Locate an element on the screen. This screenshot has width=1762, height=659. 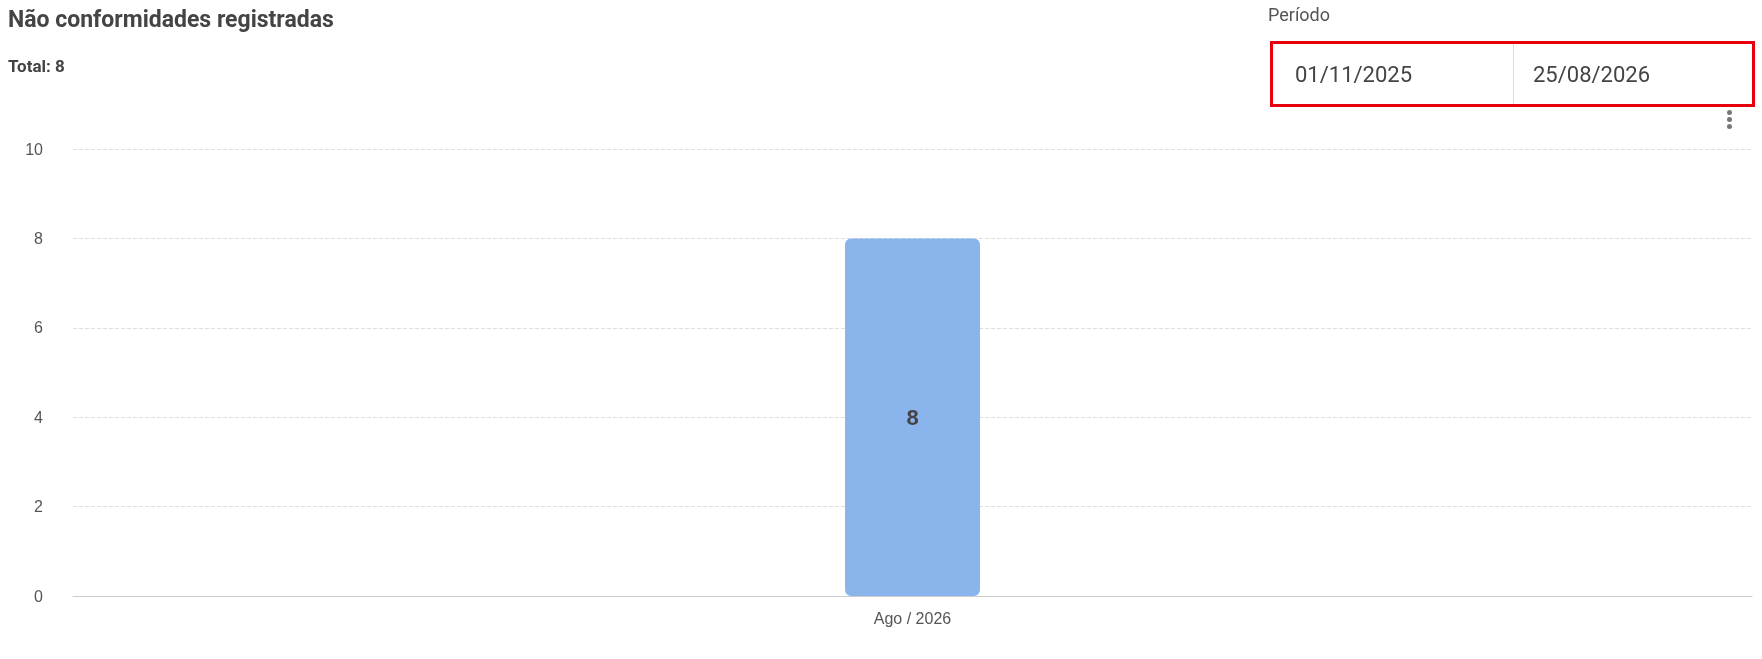
y-tick-label: 0 is located at coordinates (39, 596).